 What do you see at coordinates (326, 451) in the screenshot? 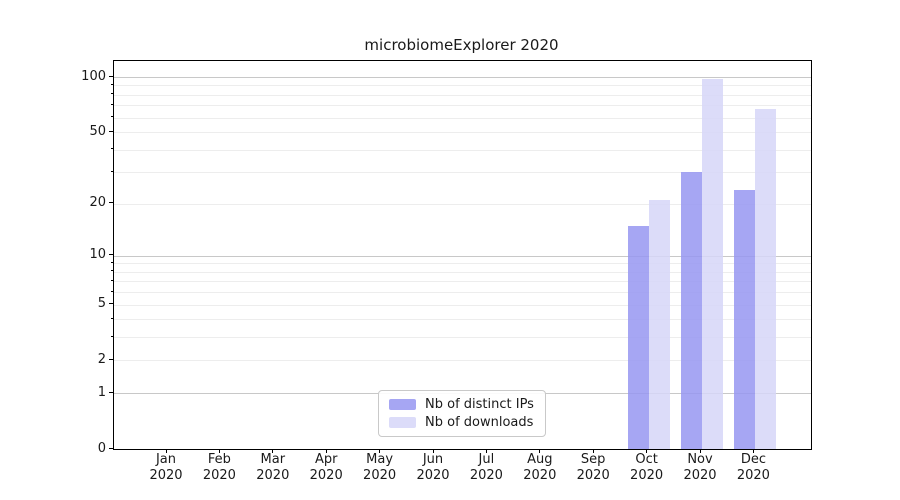
I see `x-tick-mark-apr-2020` at bounding box center [326, 451].